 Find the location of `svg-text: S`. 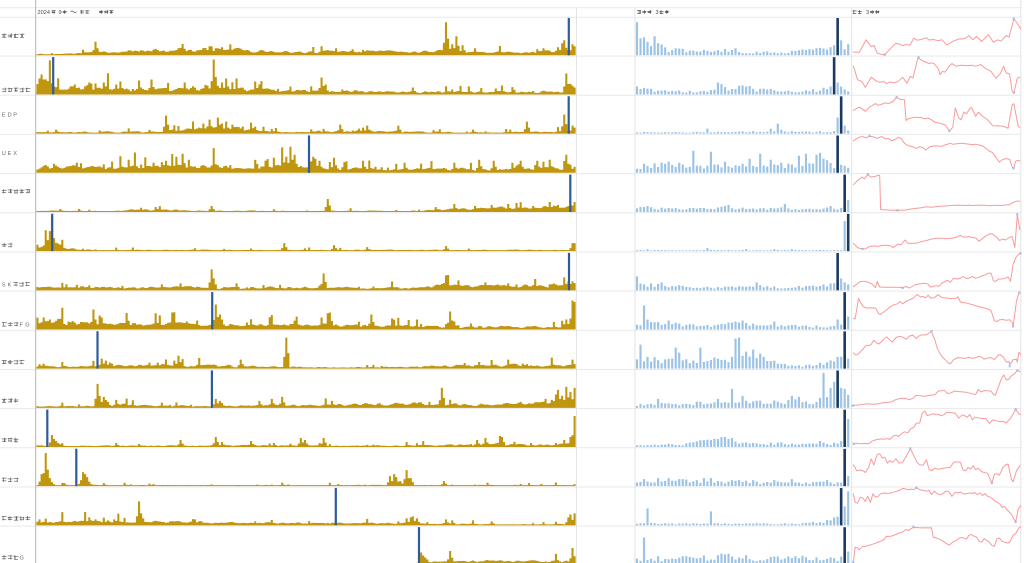

svg-text: S is located at coordinates (4, 285).